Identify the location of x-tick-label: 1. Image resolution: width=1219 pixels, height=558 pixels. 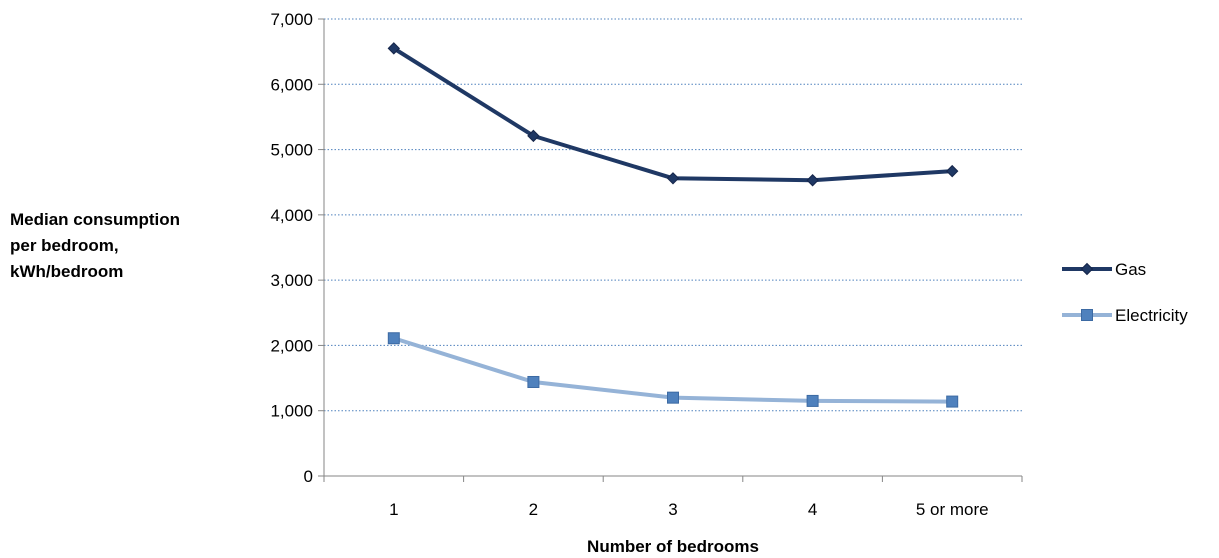
(393, 509).